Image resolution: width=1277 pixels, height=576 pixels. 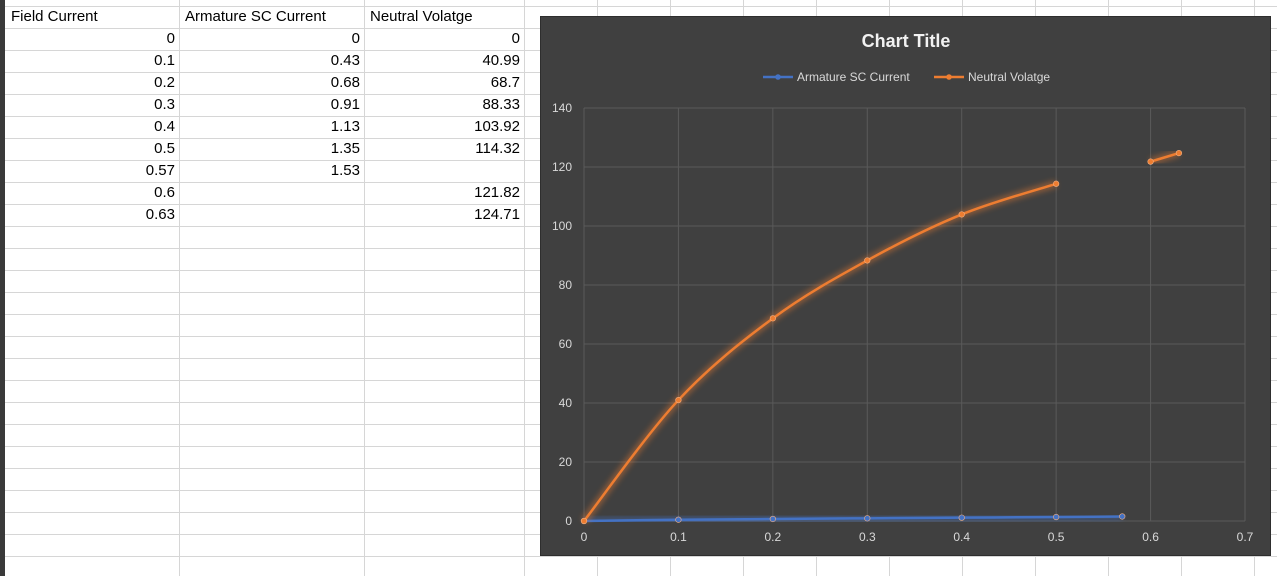 What do you see at coordinates (497, 126) in the screenshot?
I see `cell-neutral-voltage: 103.92` at bounding box center [497, 126].